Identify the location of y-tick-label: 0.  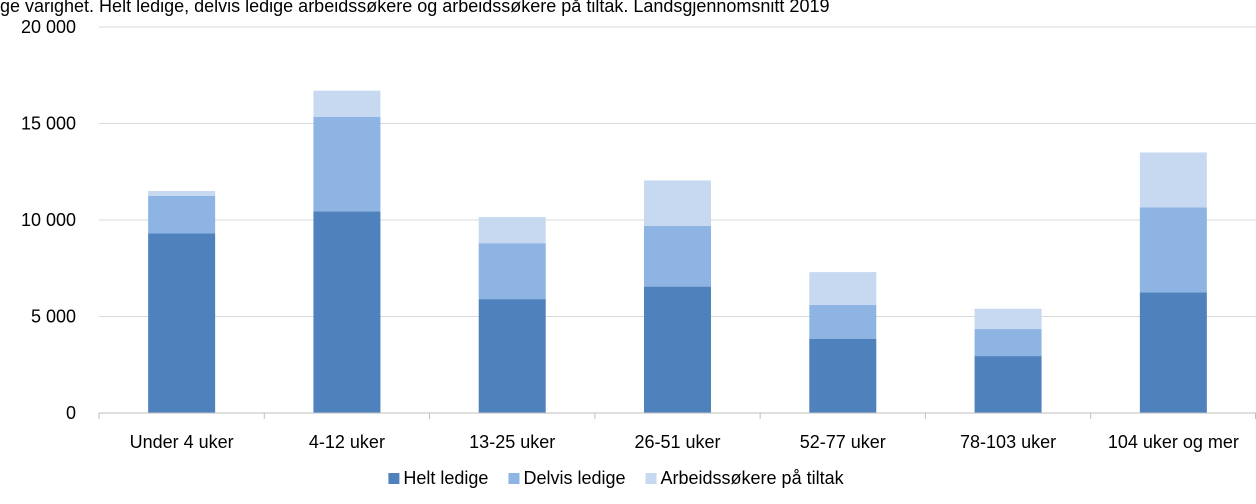
(71, 413).